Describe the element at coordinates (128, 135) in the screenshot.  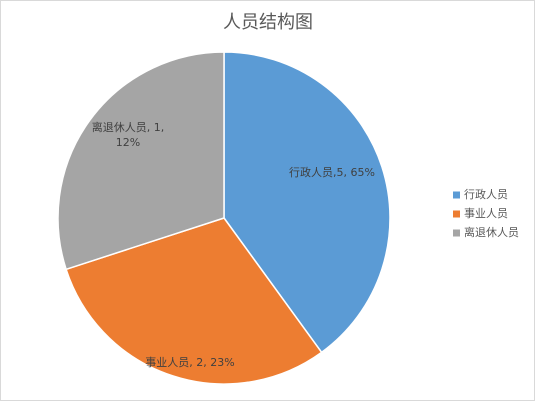
I see `data-label: 离退休人员, 1, 12%` at that location.